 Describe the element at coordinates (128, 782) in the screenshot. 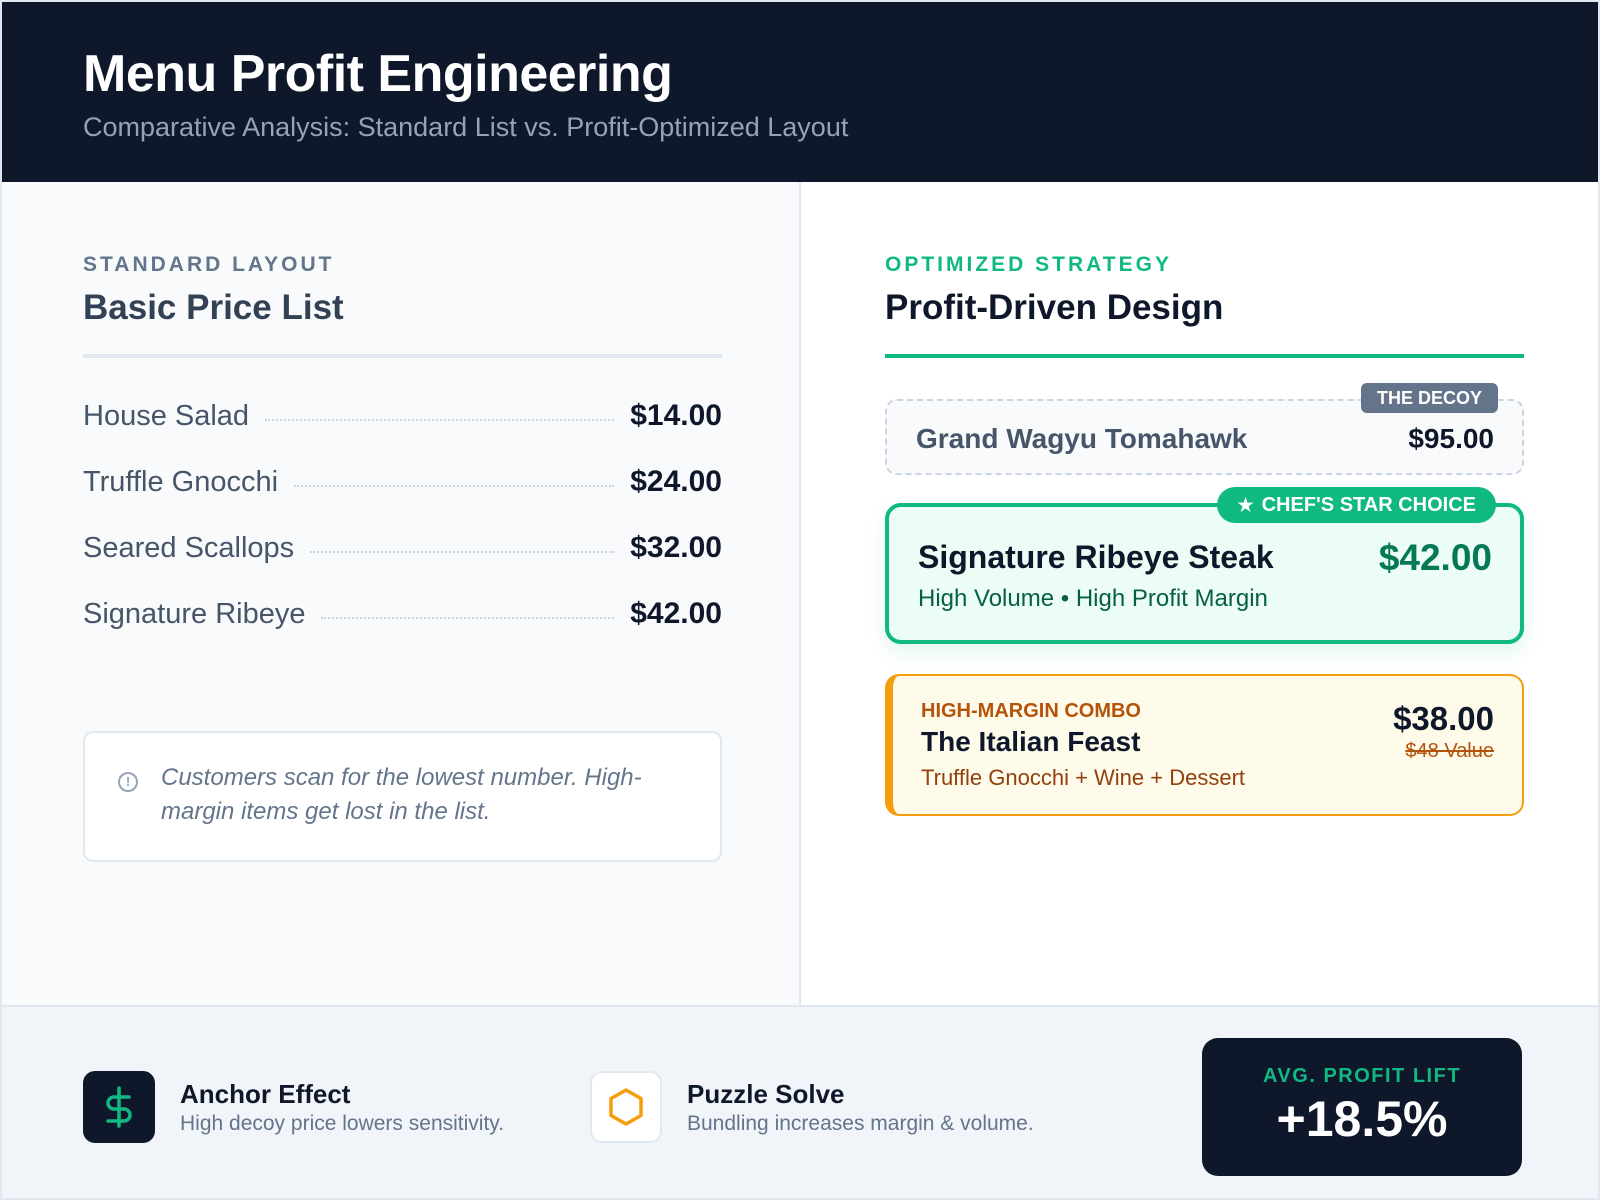

I see `info-circle-icon: !` at that location.